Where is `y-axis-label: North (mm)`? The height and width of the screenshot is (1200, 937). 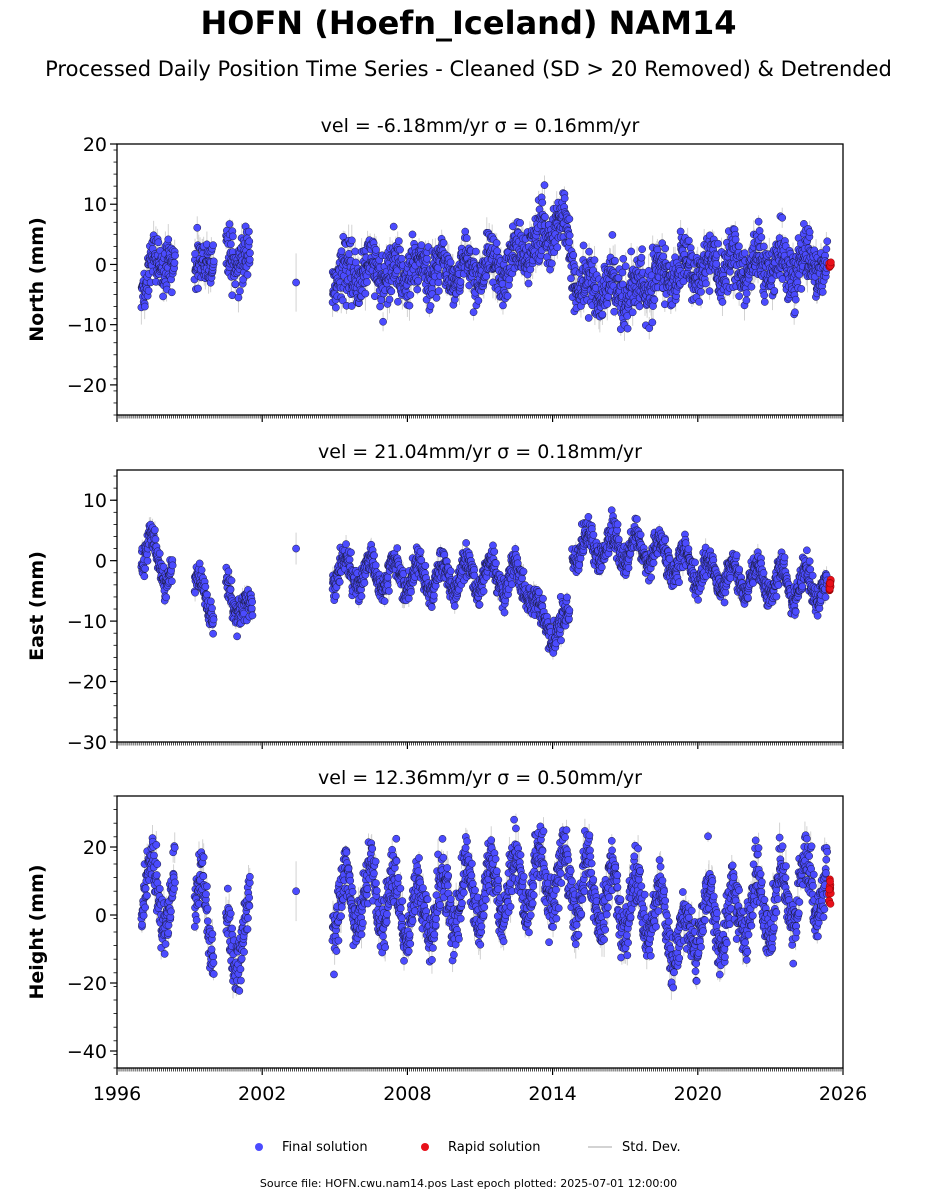
y-axis-label: North (mm) is located at coordinates (37, 279).